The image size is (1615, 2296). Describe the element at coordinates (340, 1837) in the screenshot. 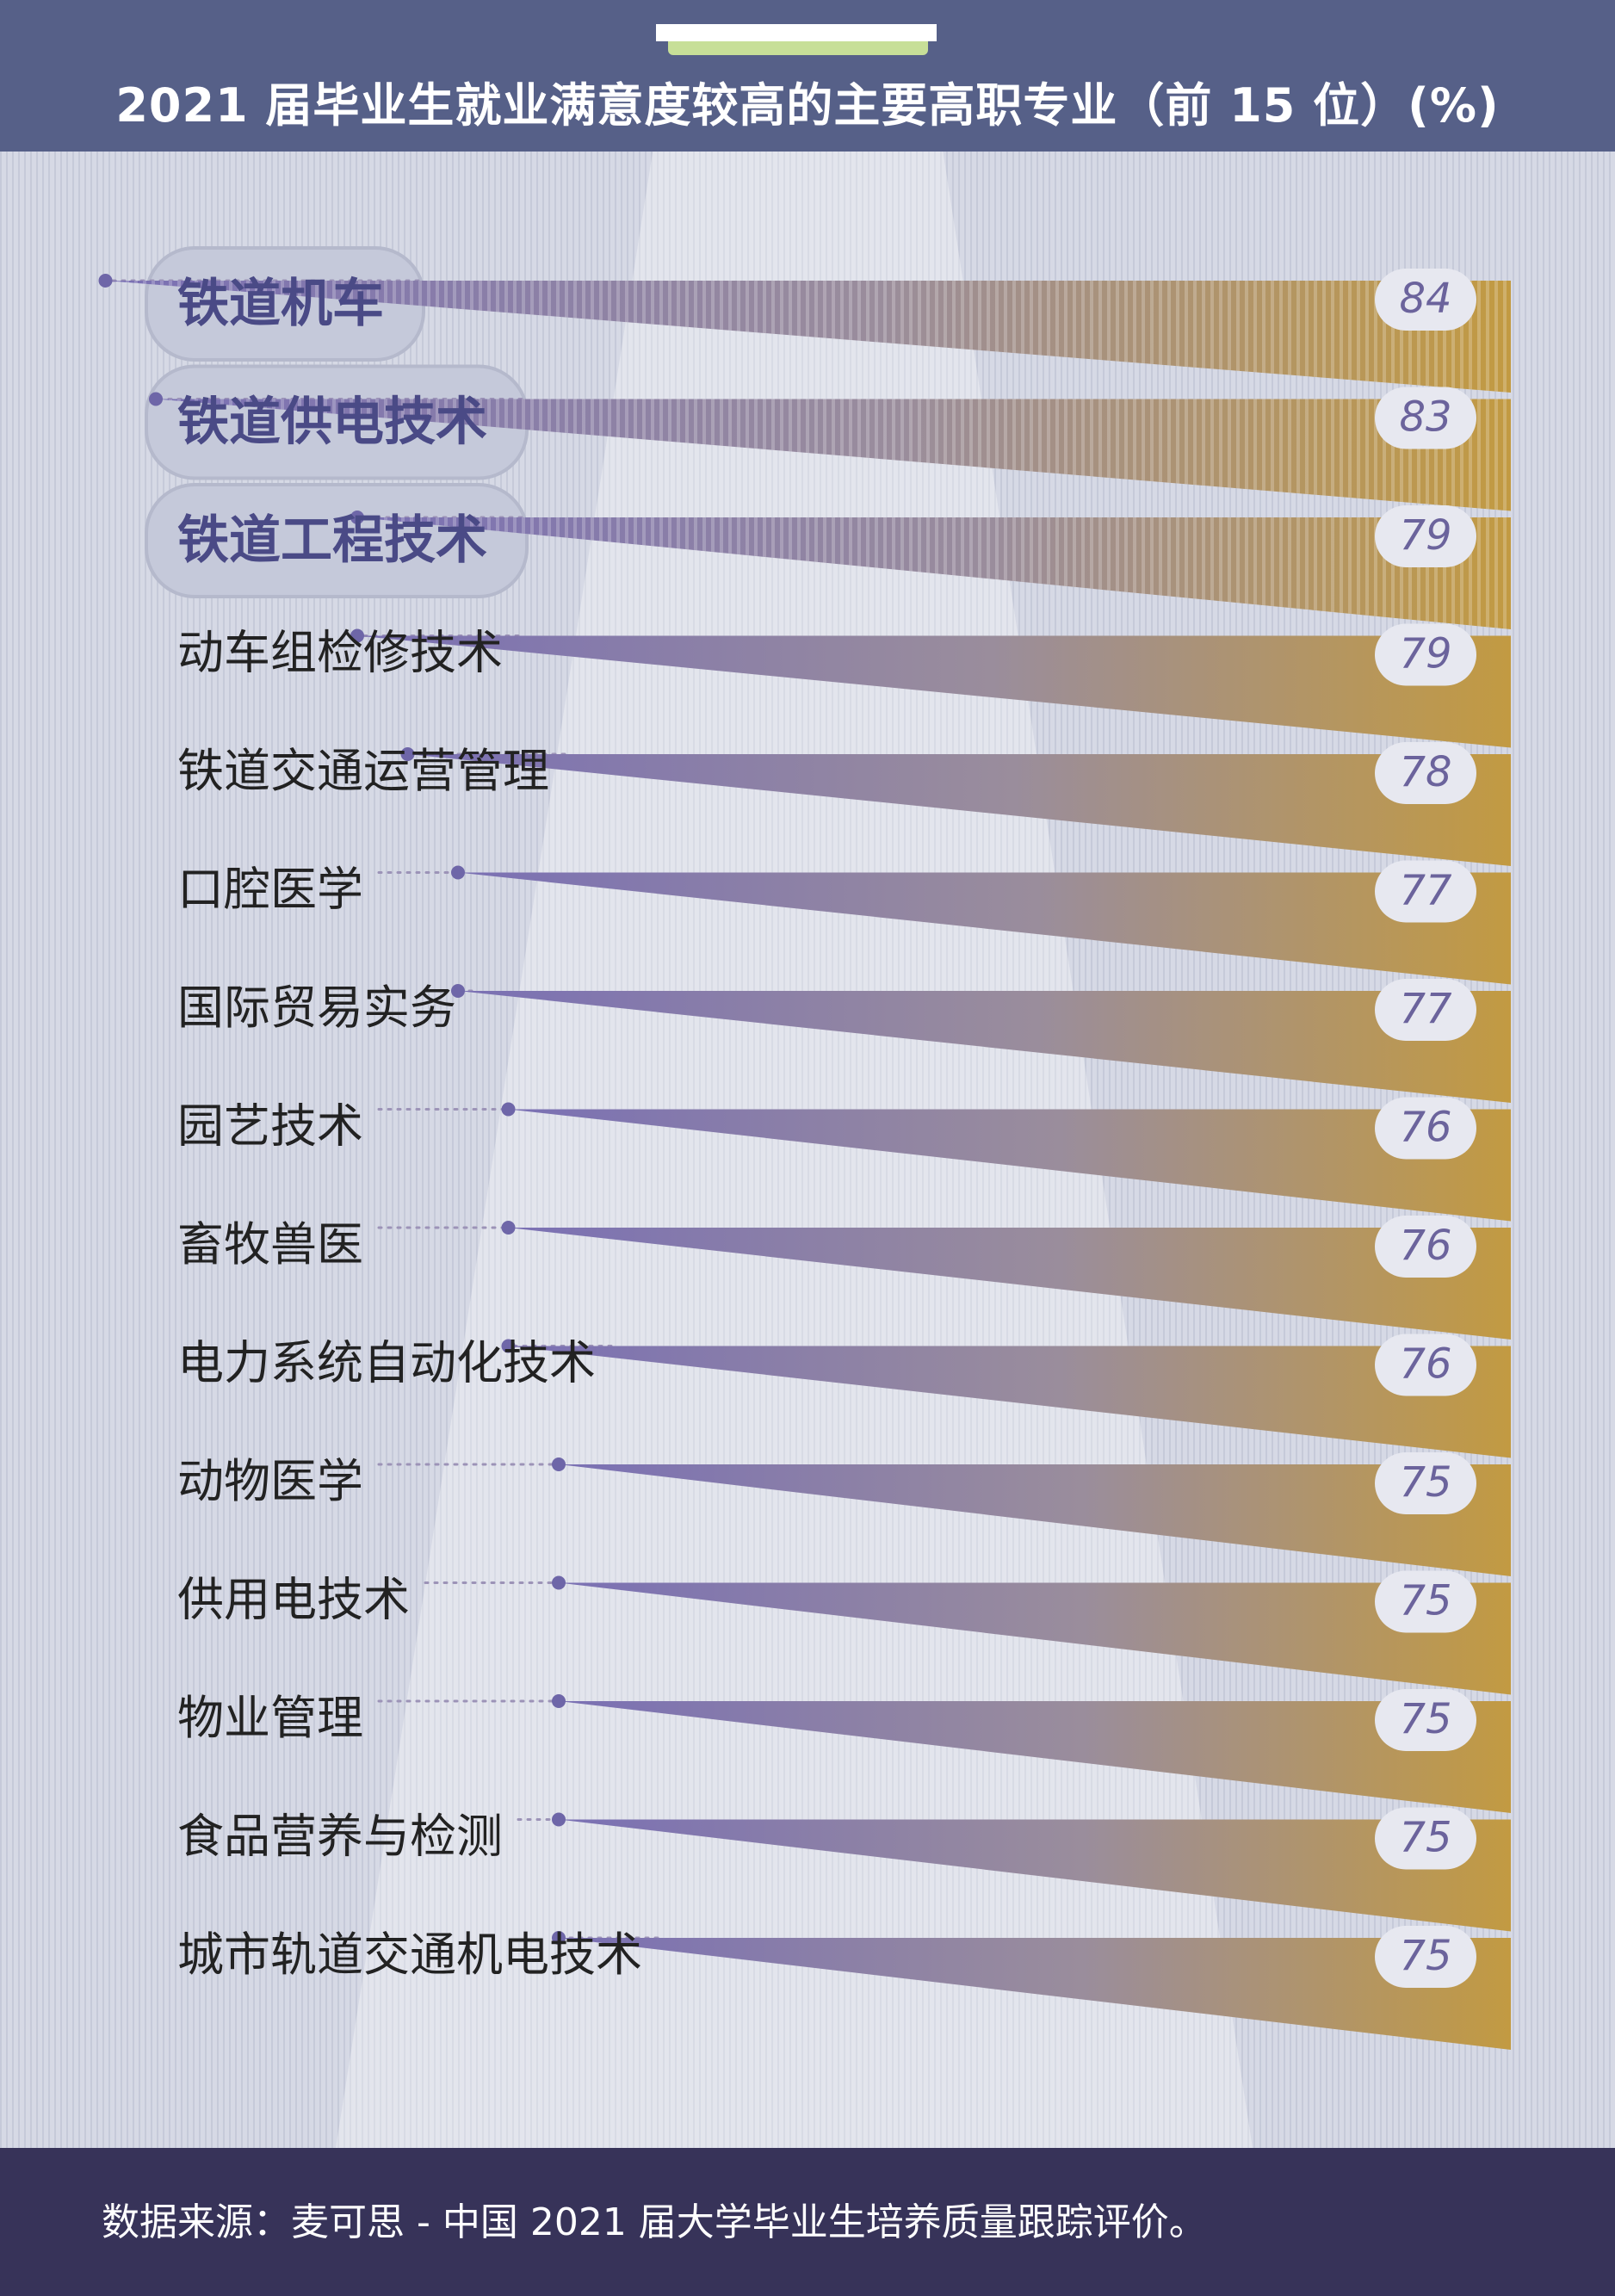

I see `category-label: 食品营养与检测` at that location.